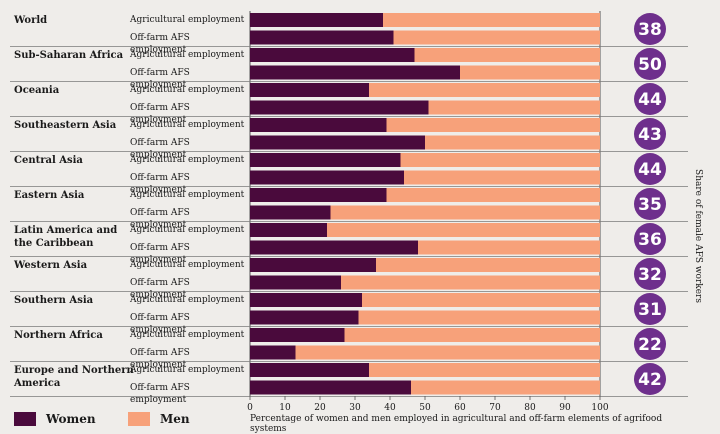 The height and width of the screenshot is (434, 720). I want to click on region-label: Eastern Asia, so click(49, 195).